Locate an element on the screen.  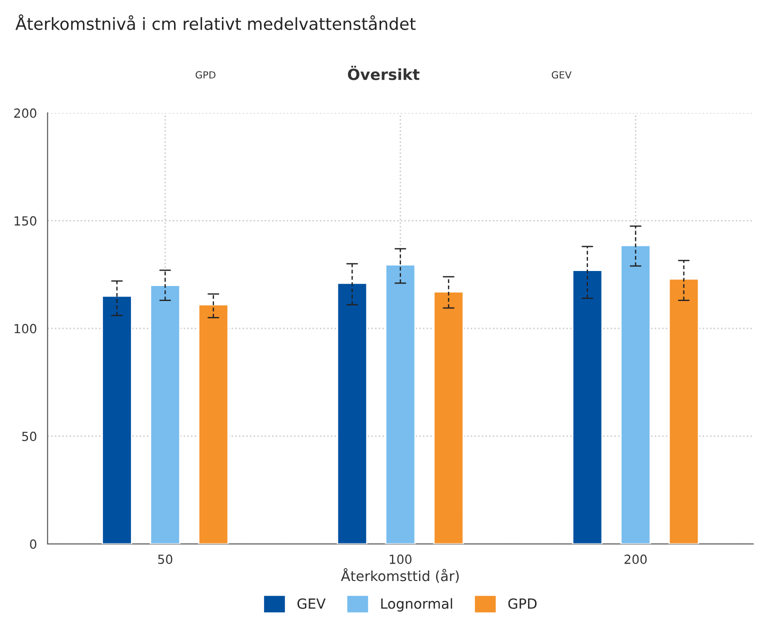
text: GEV is located at coordinates (562, 75).